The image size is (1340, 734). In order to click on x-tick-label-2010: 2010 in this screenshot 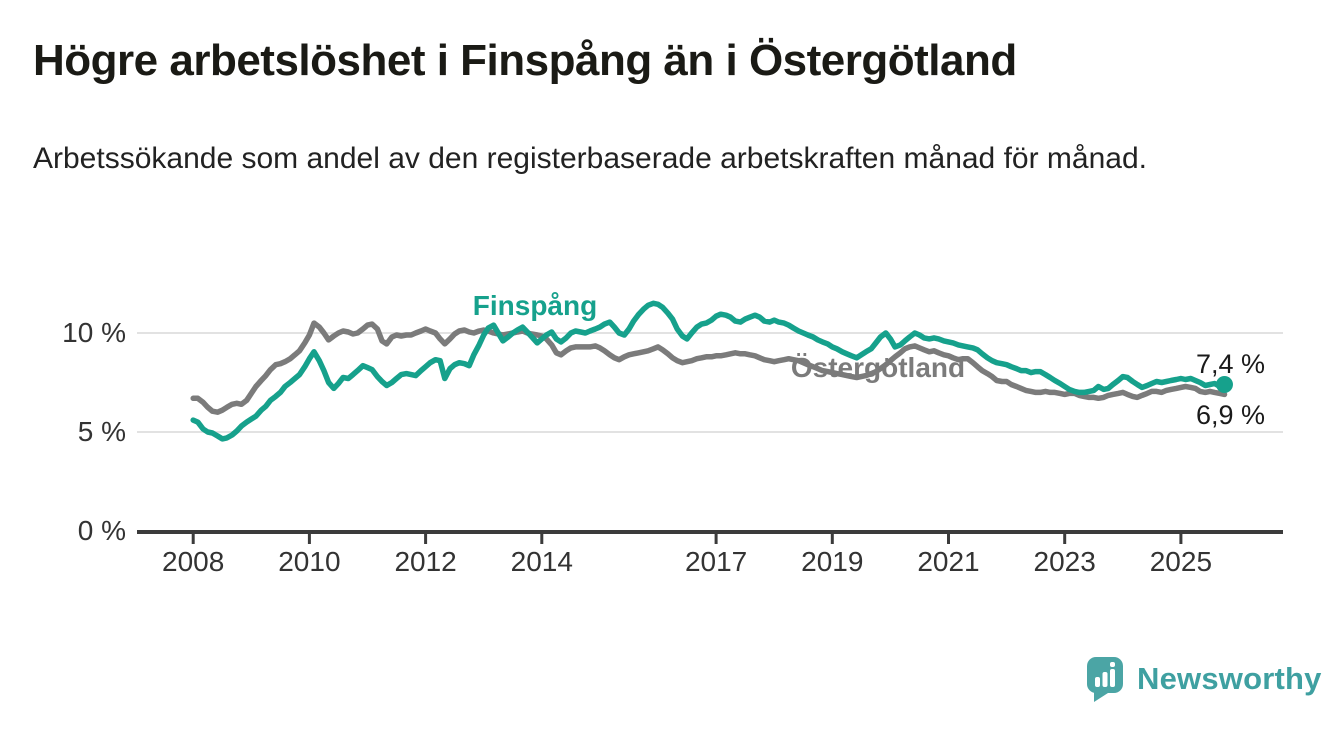, I will do `click(309, 561)`.